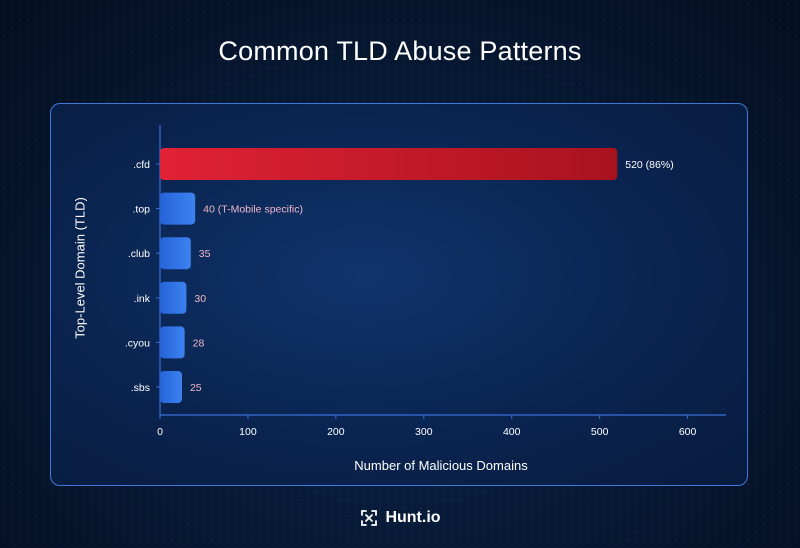  Describe the element at coordinates (178, 208) in the screenshot. I see `bar-top` at that location.